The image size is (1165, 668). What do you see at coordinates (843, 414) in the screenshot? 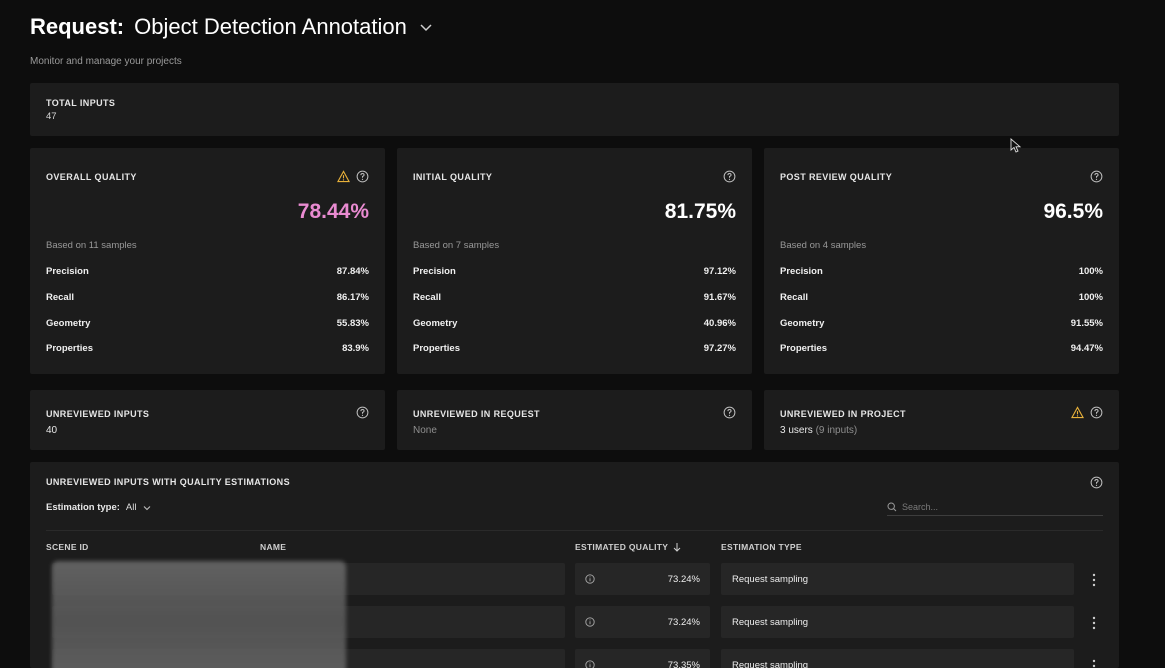
I see `unreviewed-in-project-label: UNREVIEWED IN PROJECT` at bounding box center [843, 414].